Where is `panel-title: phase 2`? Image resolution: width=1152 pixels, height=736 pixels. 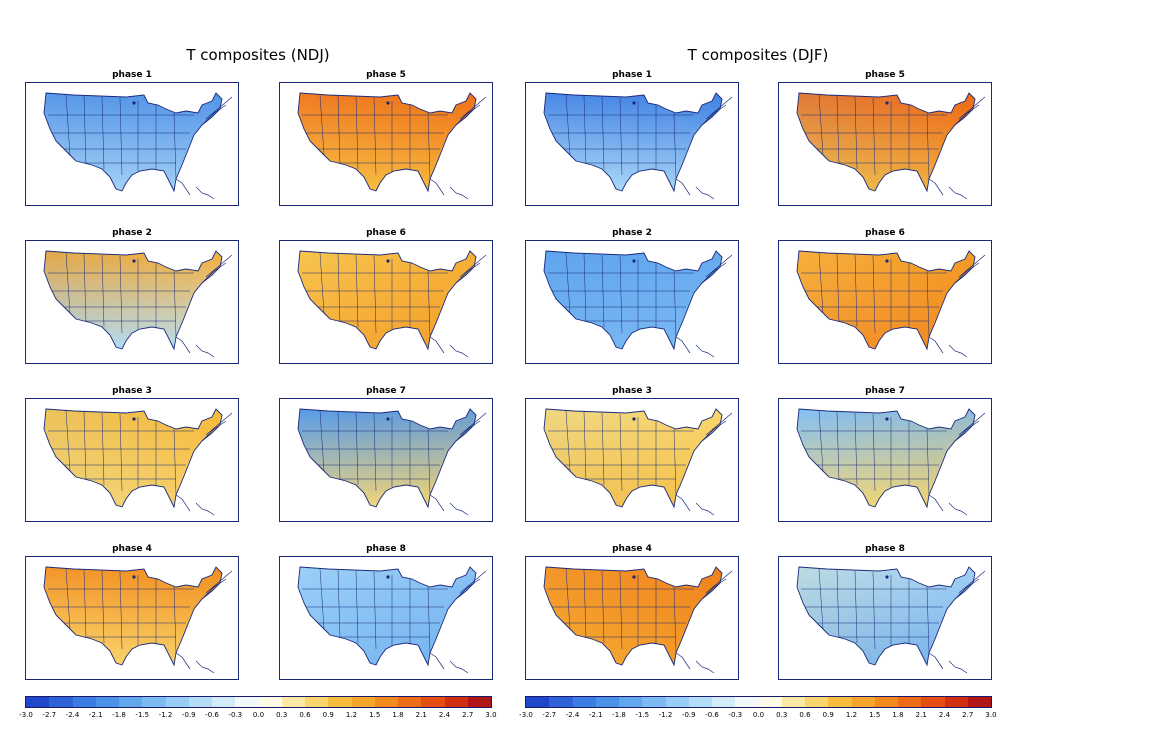 panel-title: phase 2 is located at coordinates (132, 233).